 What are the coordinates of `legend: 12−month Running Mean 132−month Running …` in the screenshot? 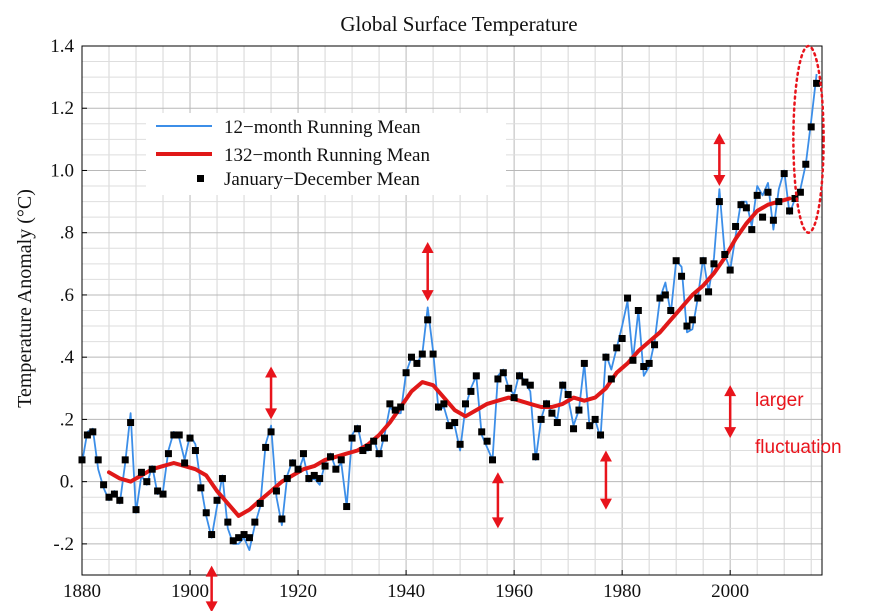 It's located at (326, 154).